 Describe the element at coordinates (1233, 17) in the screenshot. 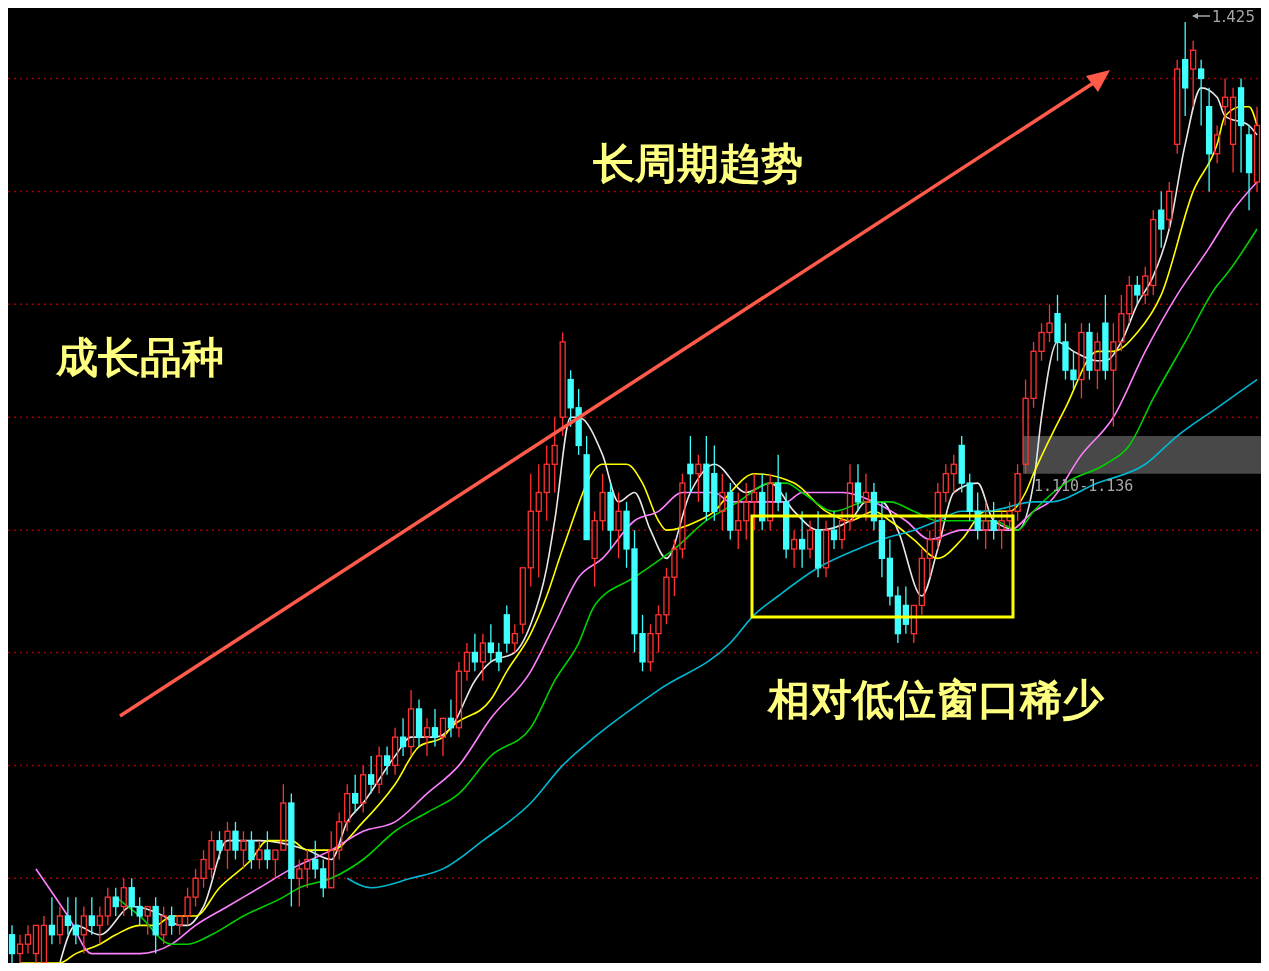

I see `annotation: 1.425` at that location.